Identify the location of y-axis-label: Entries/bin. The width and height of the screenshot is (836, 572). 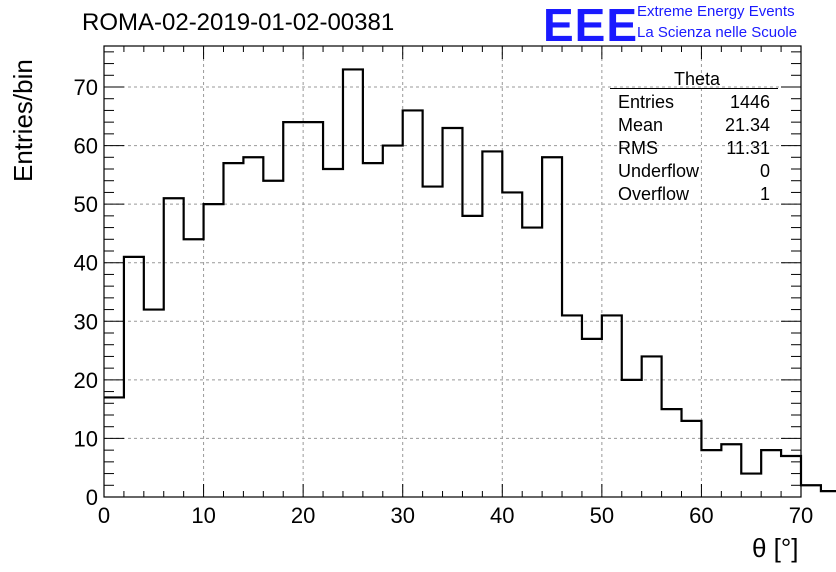
(23, 120).